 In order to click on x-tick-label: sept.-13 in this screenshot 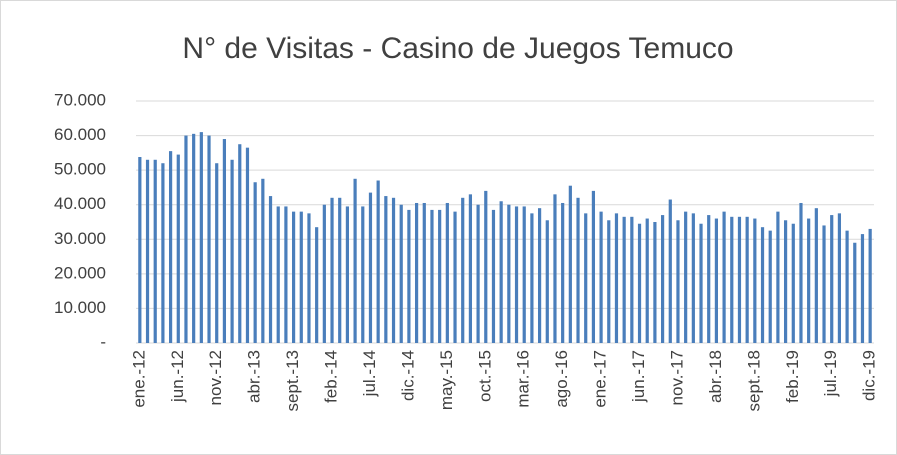, I will do `click(292, 380)`.